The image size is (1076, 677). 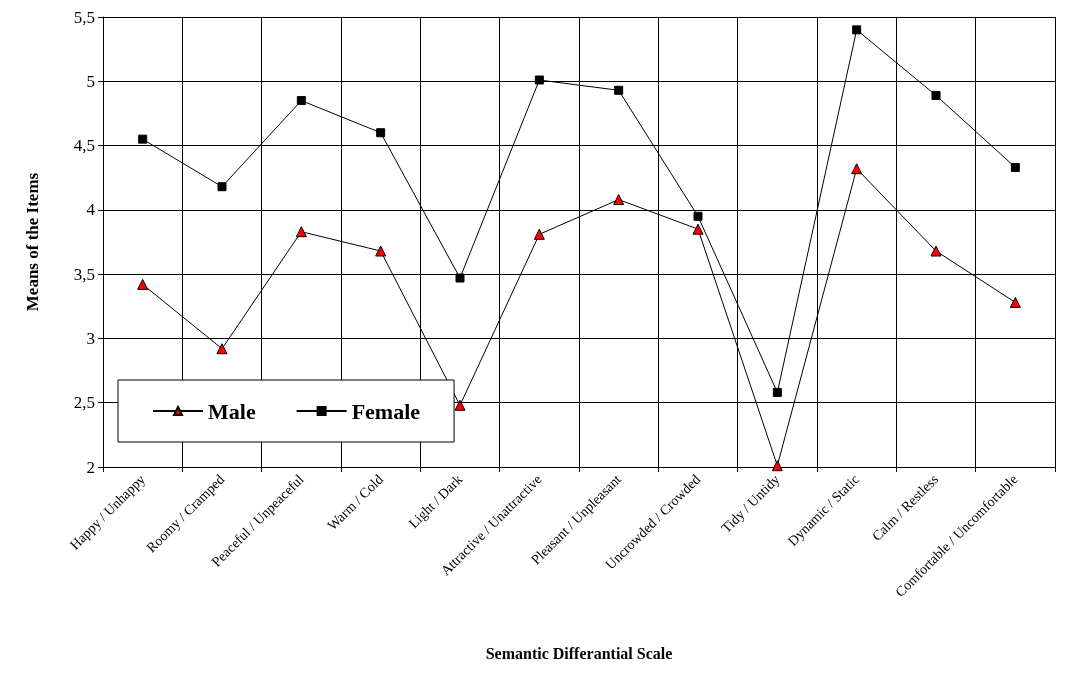 I want to click on y-tick-label: 3, so click(x=90, y=338).